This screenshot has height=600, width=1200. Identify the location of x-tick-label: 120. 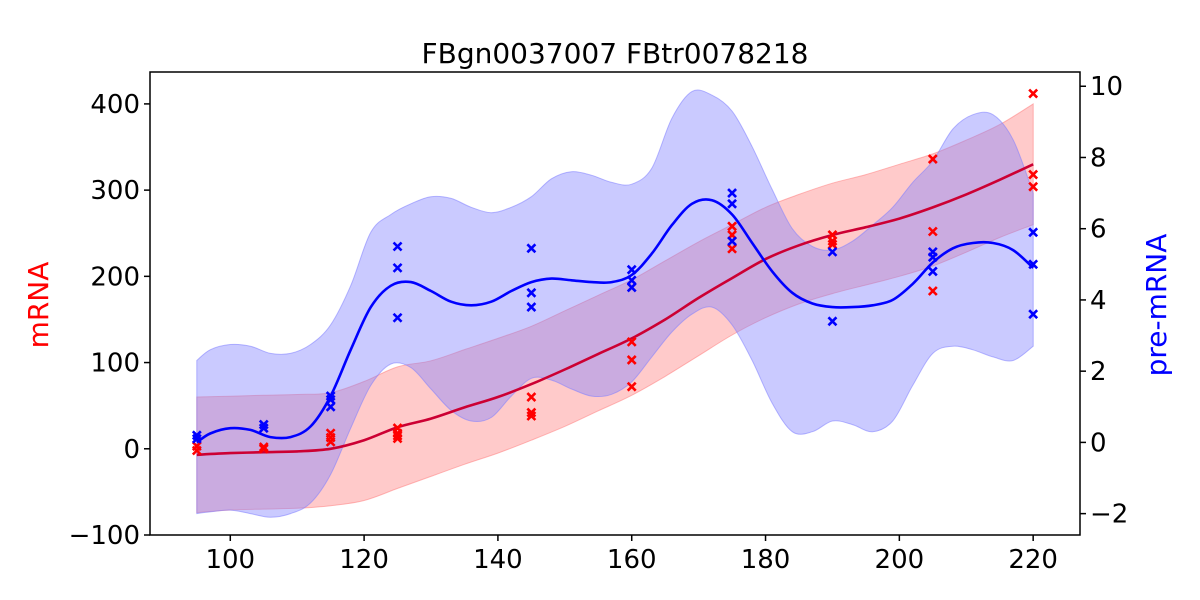
(364, 560).